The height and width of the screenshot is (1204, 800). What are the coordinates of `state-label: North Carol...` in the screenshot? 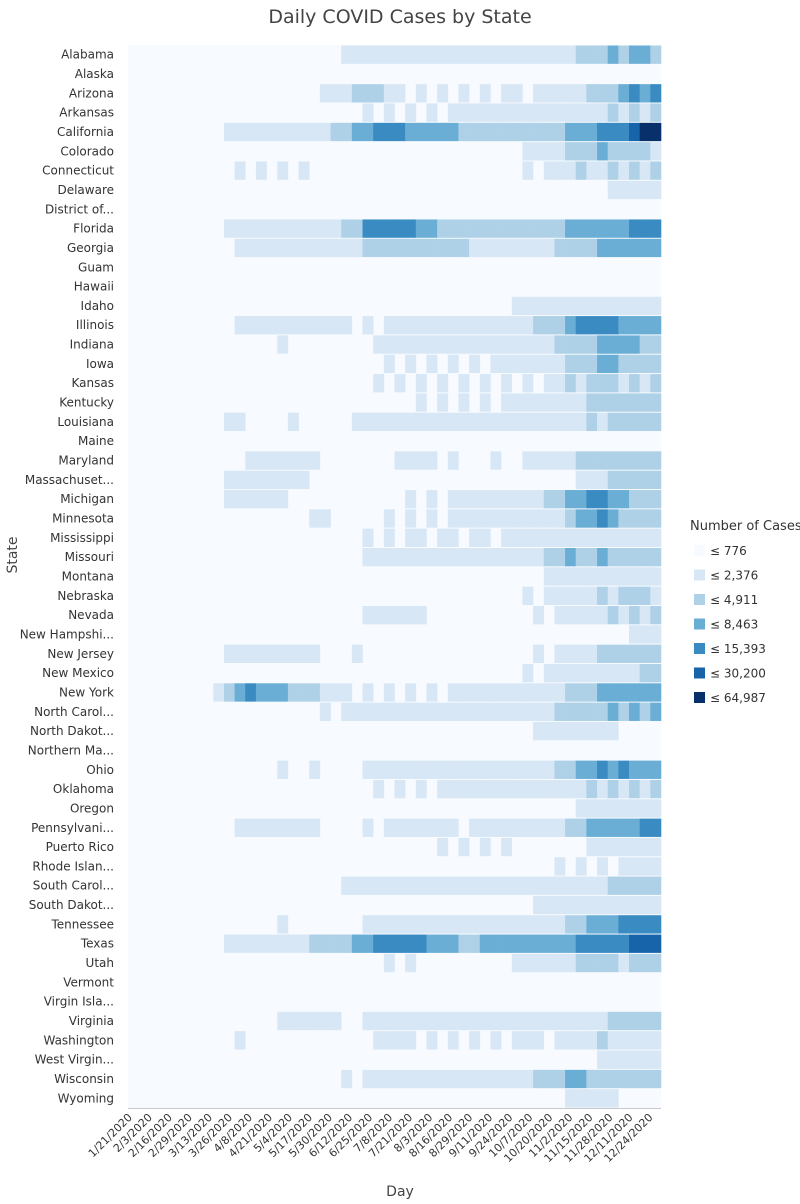 It's located at (74, 712).